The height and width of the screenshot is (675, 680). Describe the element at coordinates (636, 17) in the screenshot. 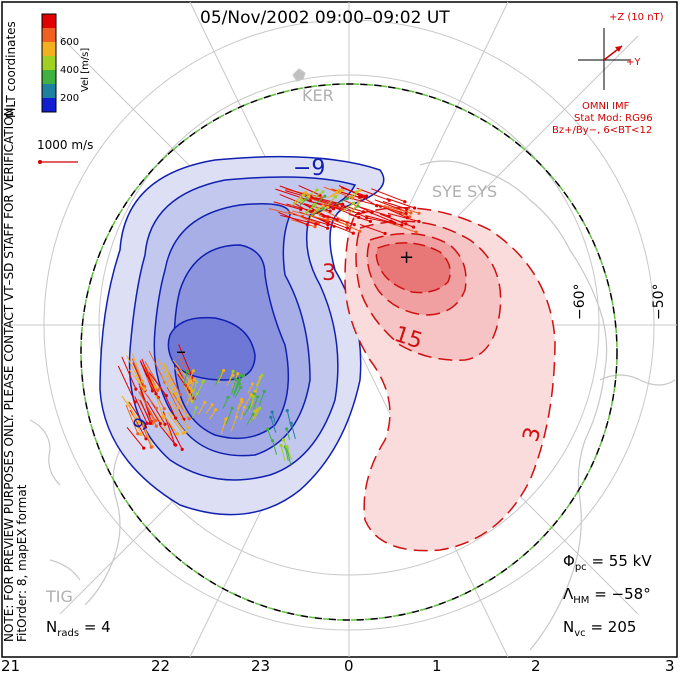

I see `imf-z-label: +Z (10 nT)` at that location.